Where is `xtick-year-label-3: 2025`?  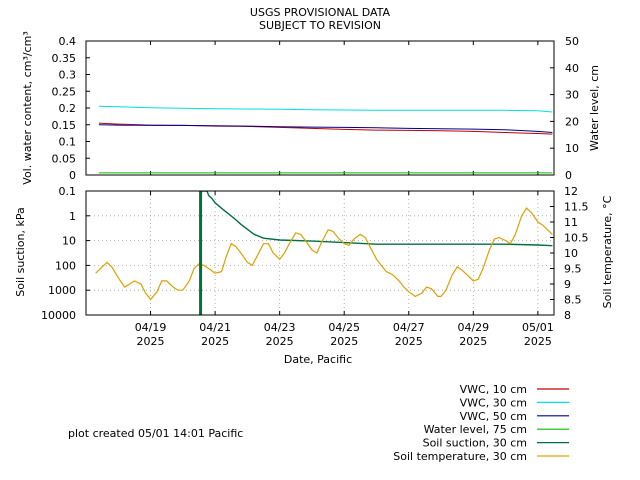 xtick-year-label-3: 2025 is located at coordinates (344, 341).